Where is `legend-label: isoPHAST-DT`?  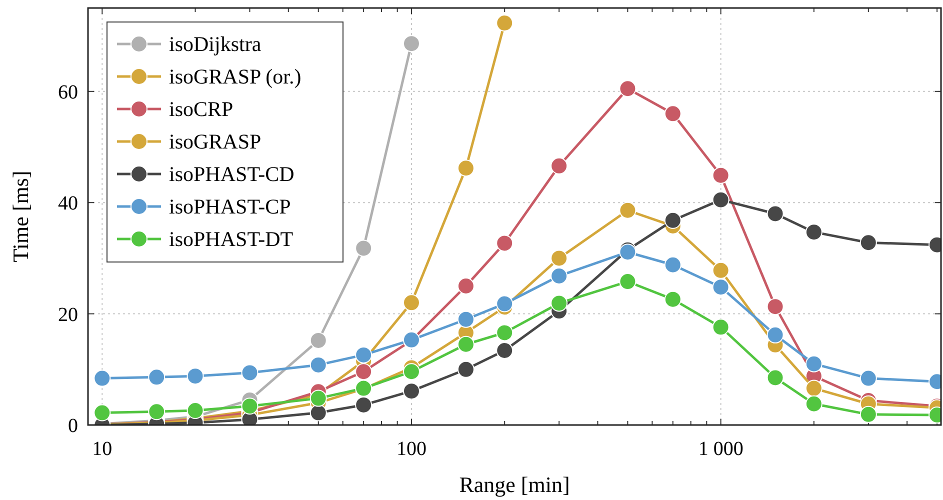
legend-label: isoPHAST-DT is located at coordinates (231, 239).